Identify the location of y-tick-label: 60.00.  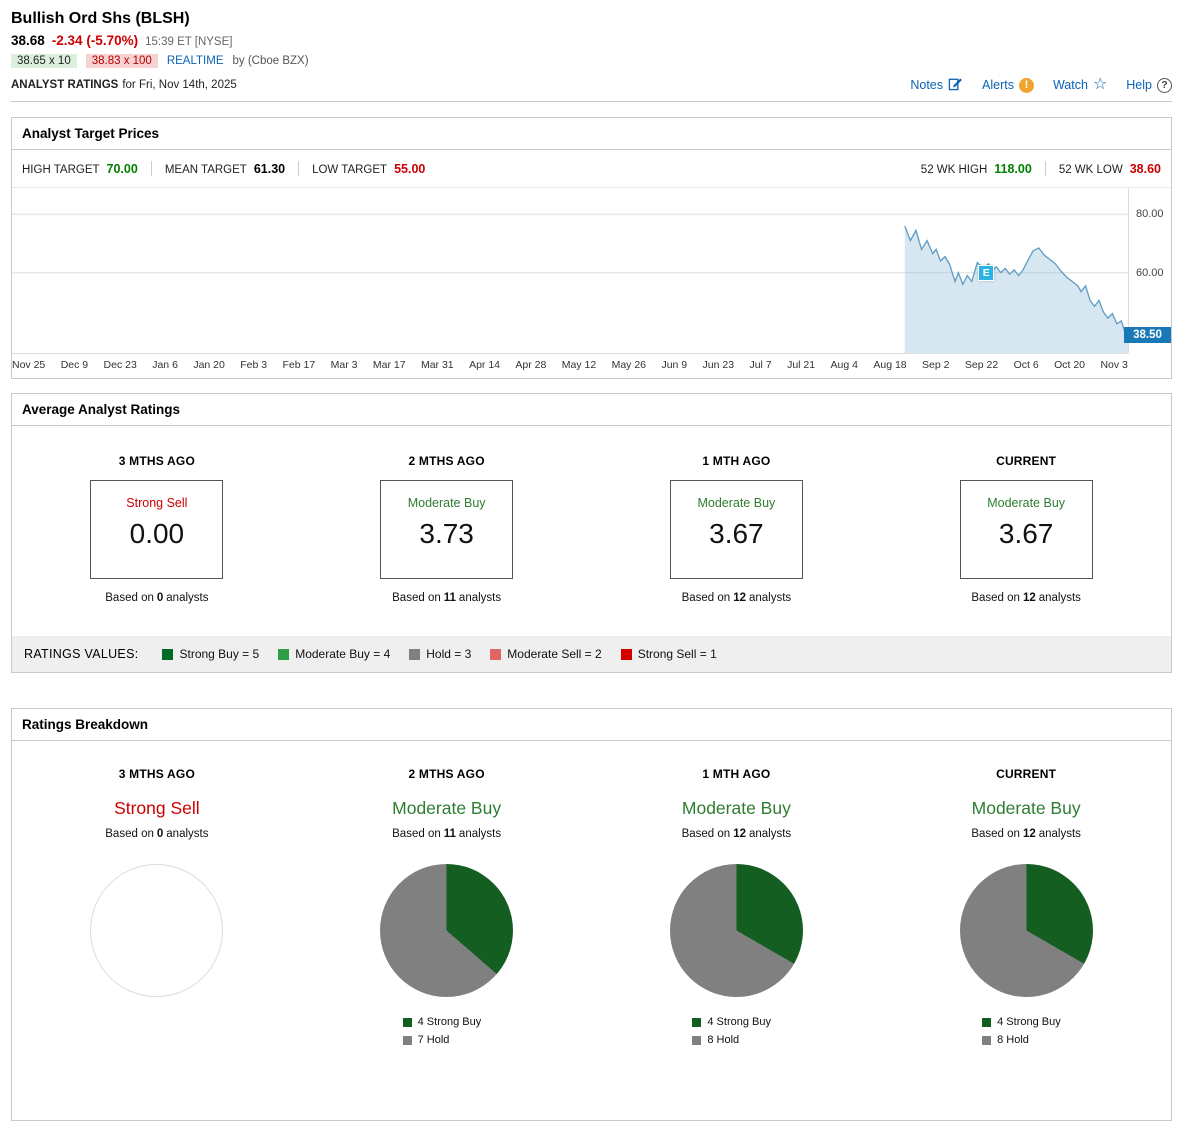
(1150, 272).